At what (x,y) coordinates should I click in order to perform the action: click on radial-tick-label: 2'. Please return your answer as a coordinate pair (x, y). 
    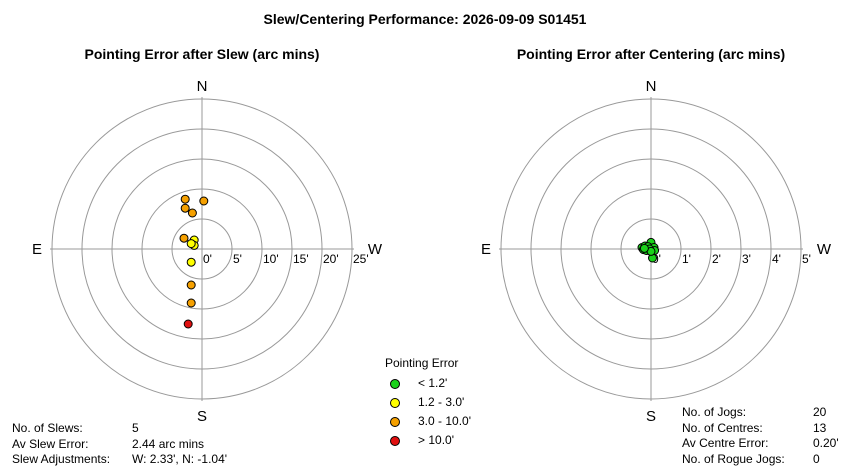
    Looking at the image, I should click on (716, 259).